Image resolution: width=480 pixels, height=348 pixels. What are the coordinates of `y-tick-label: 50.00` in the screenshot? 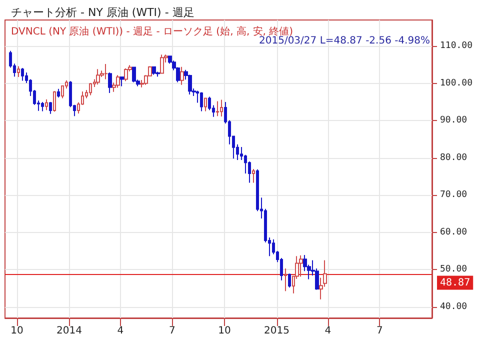 It's located at (454, 269).